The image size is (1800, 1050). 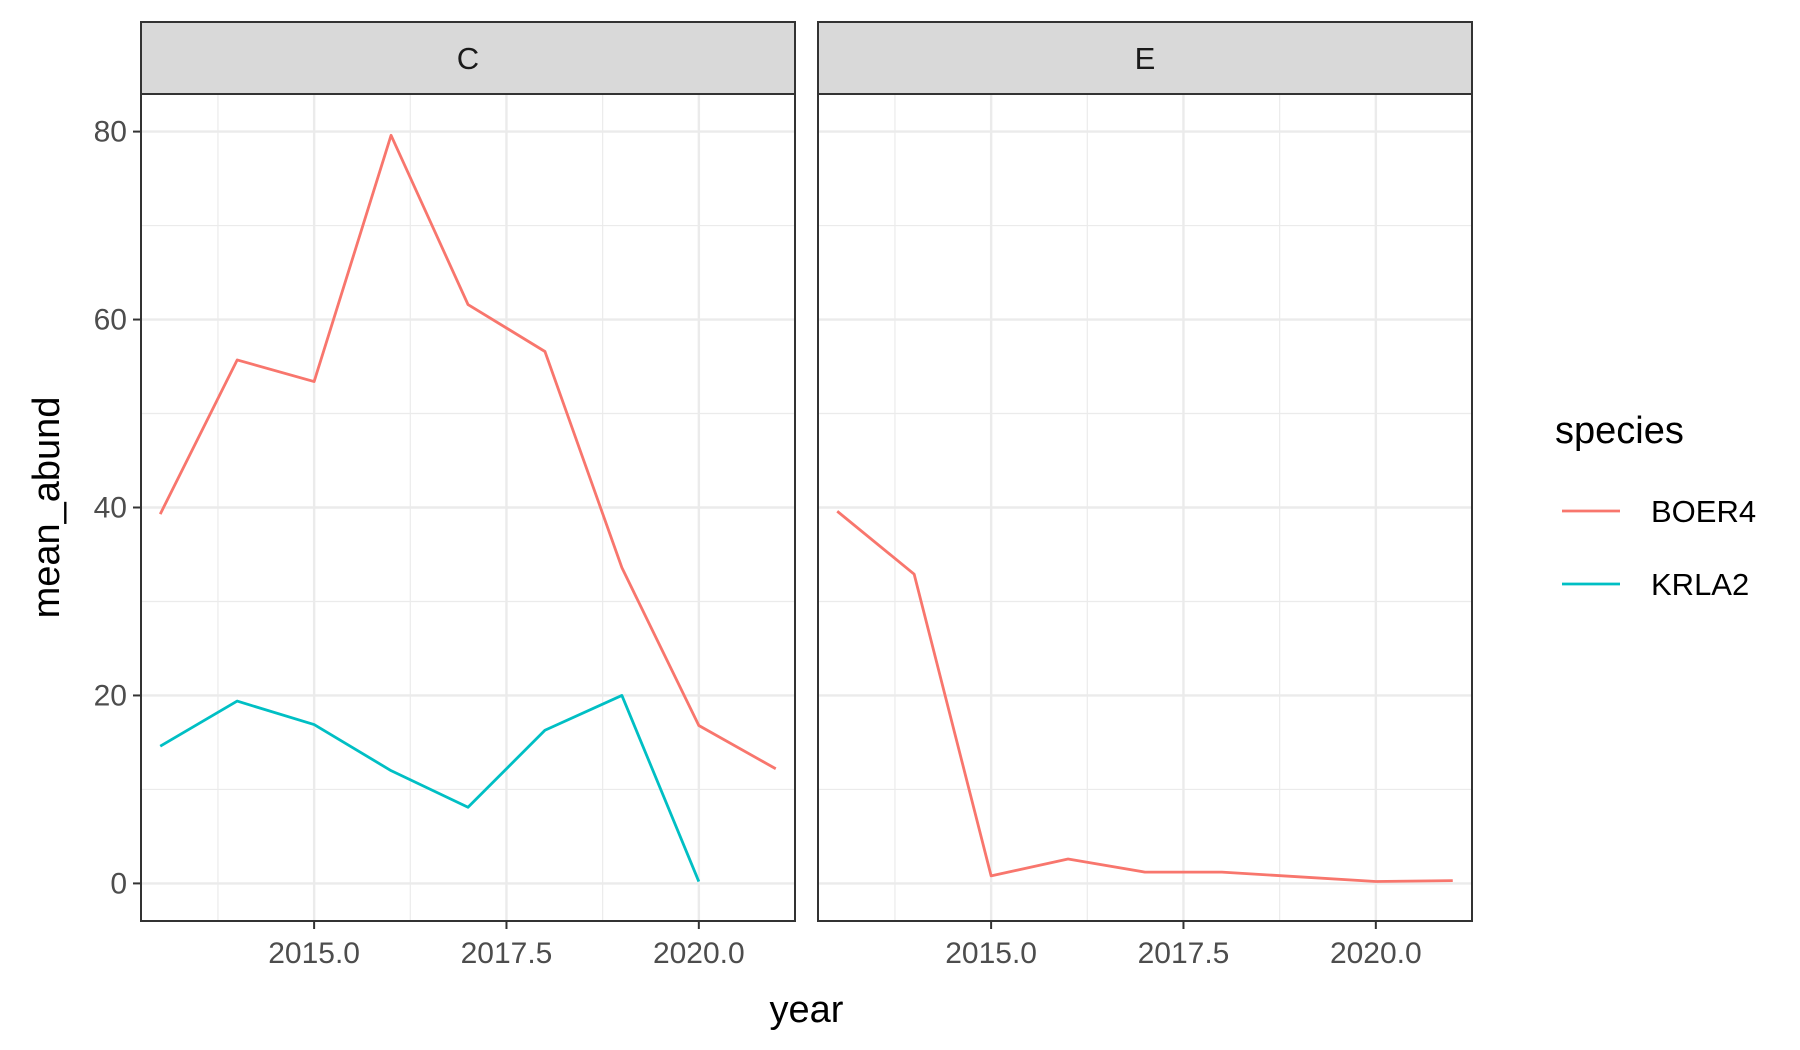 I want to click on series-line-krla2, so click(x=430, y=788).